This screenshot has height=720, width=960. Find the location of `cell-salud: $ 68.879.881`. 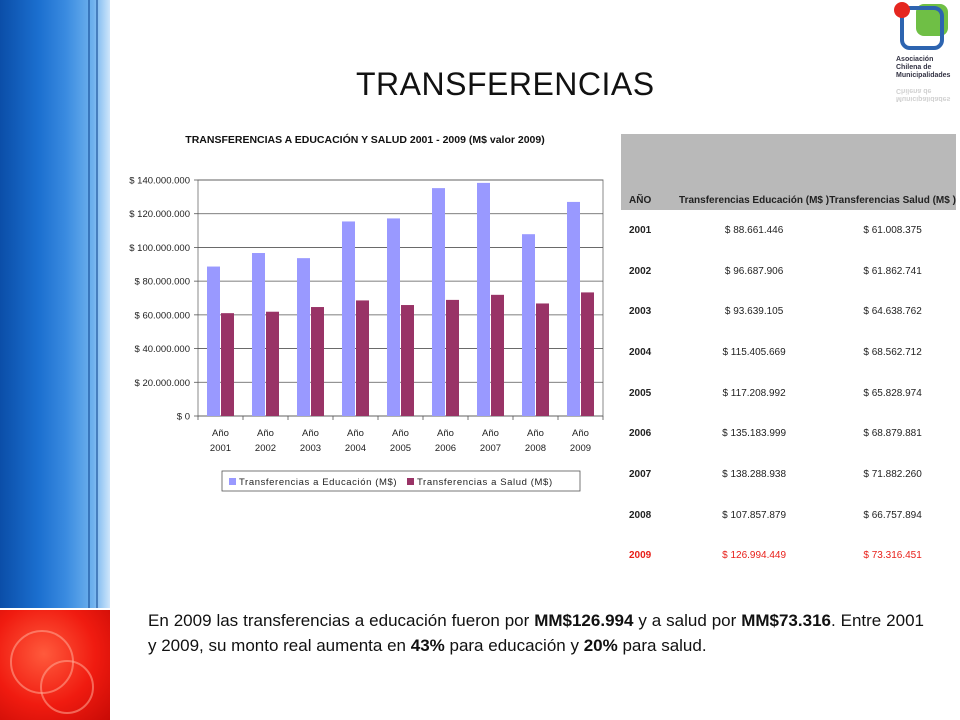

cell-salud: $ 68.879.881 is located at coordinates (892, 434).